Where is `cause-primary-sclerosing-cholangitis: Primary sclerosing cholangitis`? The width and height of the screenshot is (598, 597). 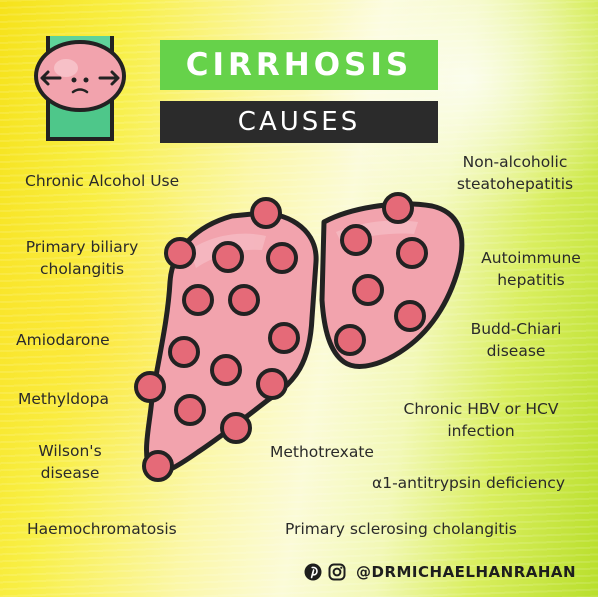 cause-primary-sclerosing-cholangitis: Primary sclerosing cholangitis is located at coordinates (401, 529).